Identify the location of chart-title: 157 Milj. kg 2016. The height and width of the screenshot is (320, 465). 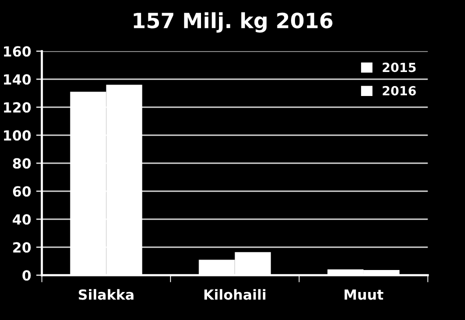
(233, 22).